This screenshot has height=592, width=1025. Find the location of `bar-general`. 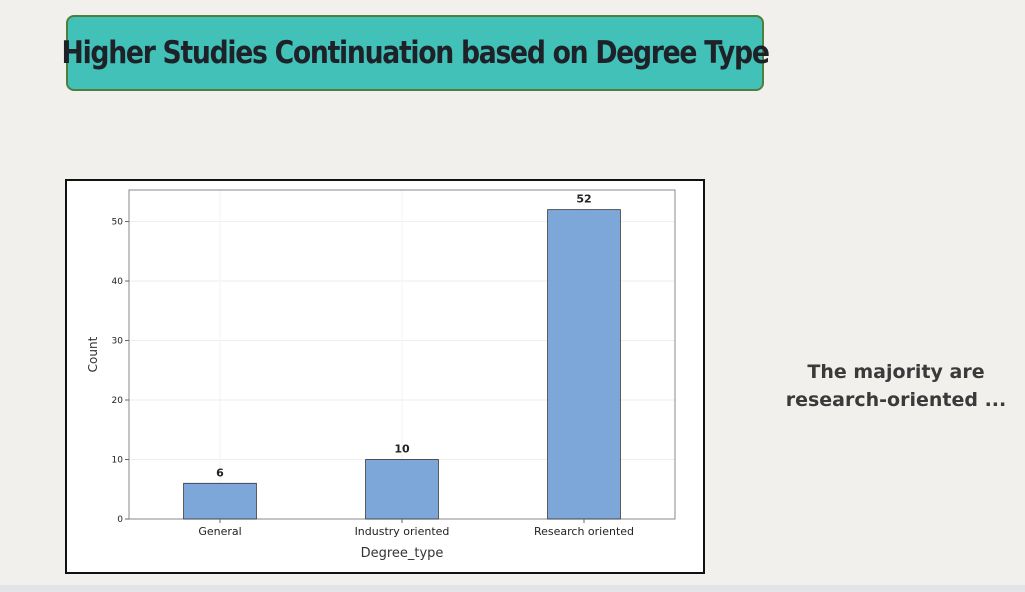

bar-general is located at coordinates (220, 501).